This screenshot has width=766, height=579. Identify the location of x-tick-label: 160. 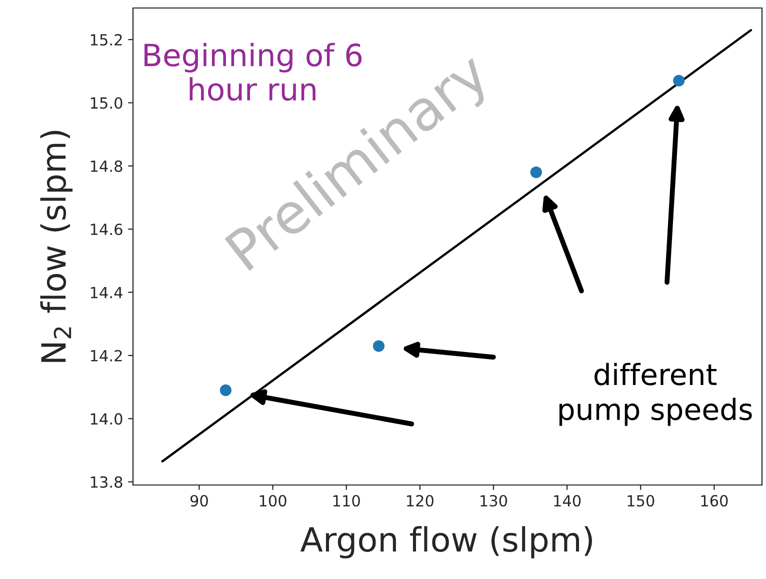
(714, 500).